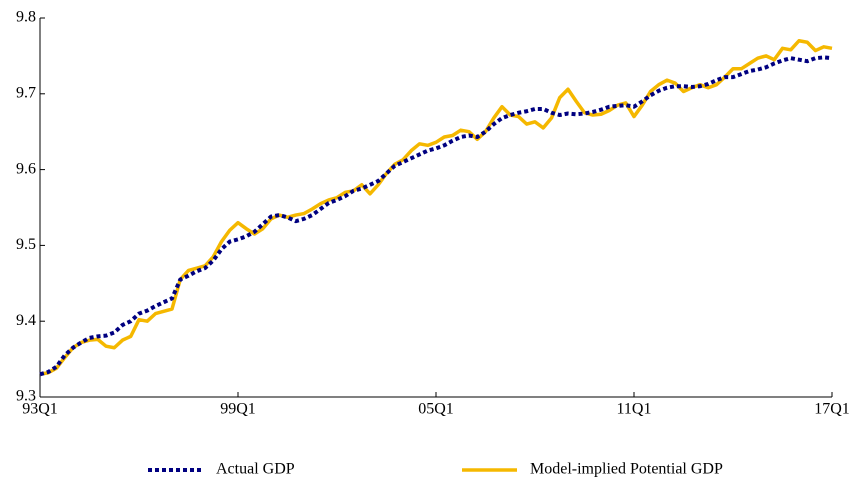 This screenshot has height=485, width=856. Describe the element at coordinates (626, 469) in the screenshot. I see `legend-label: Model-implied Potential GDP` at that location.